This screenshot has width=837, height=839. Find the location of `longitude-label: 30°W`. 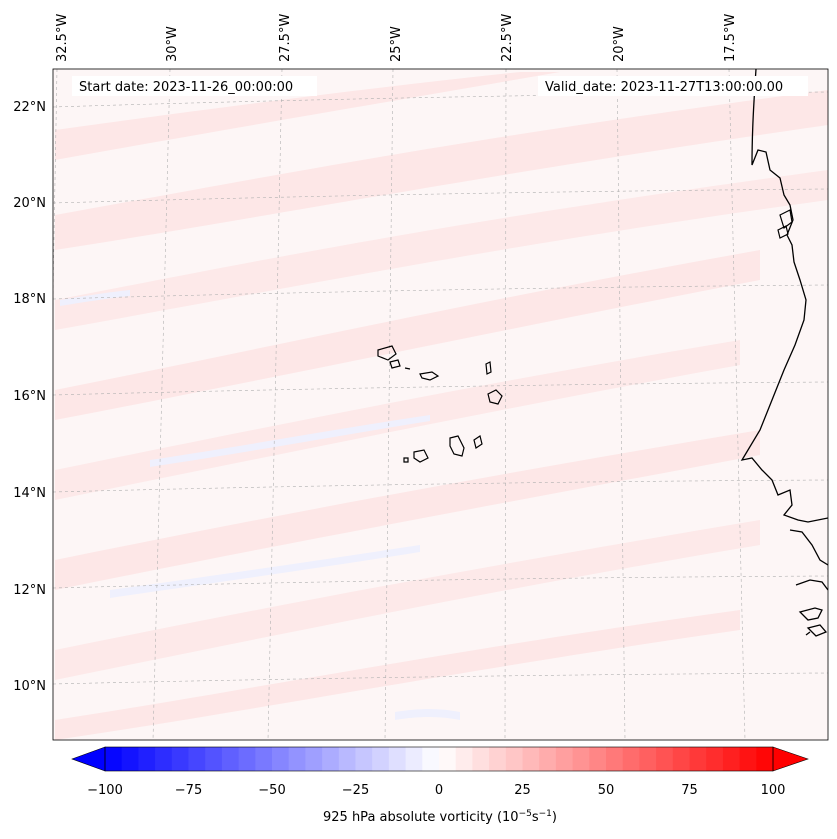

longitude-label: 30°W is located at coordinates (172, 44).